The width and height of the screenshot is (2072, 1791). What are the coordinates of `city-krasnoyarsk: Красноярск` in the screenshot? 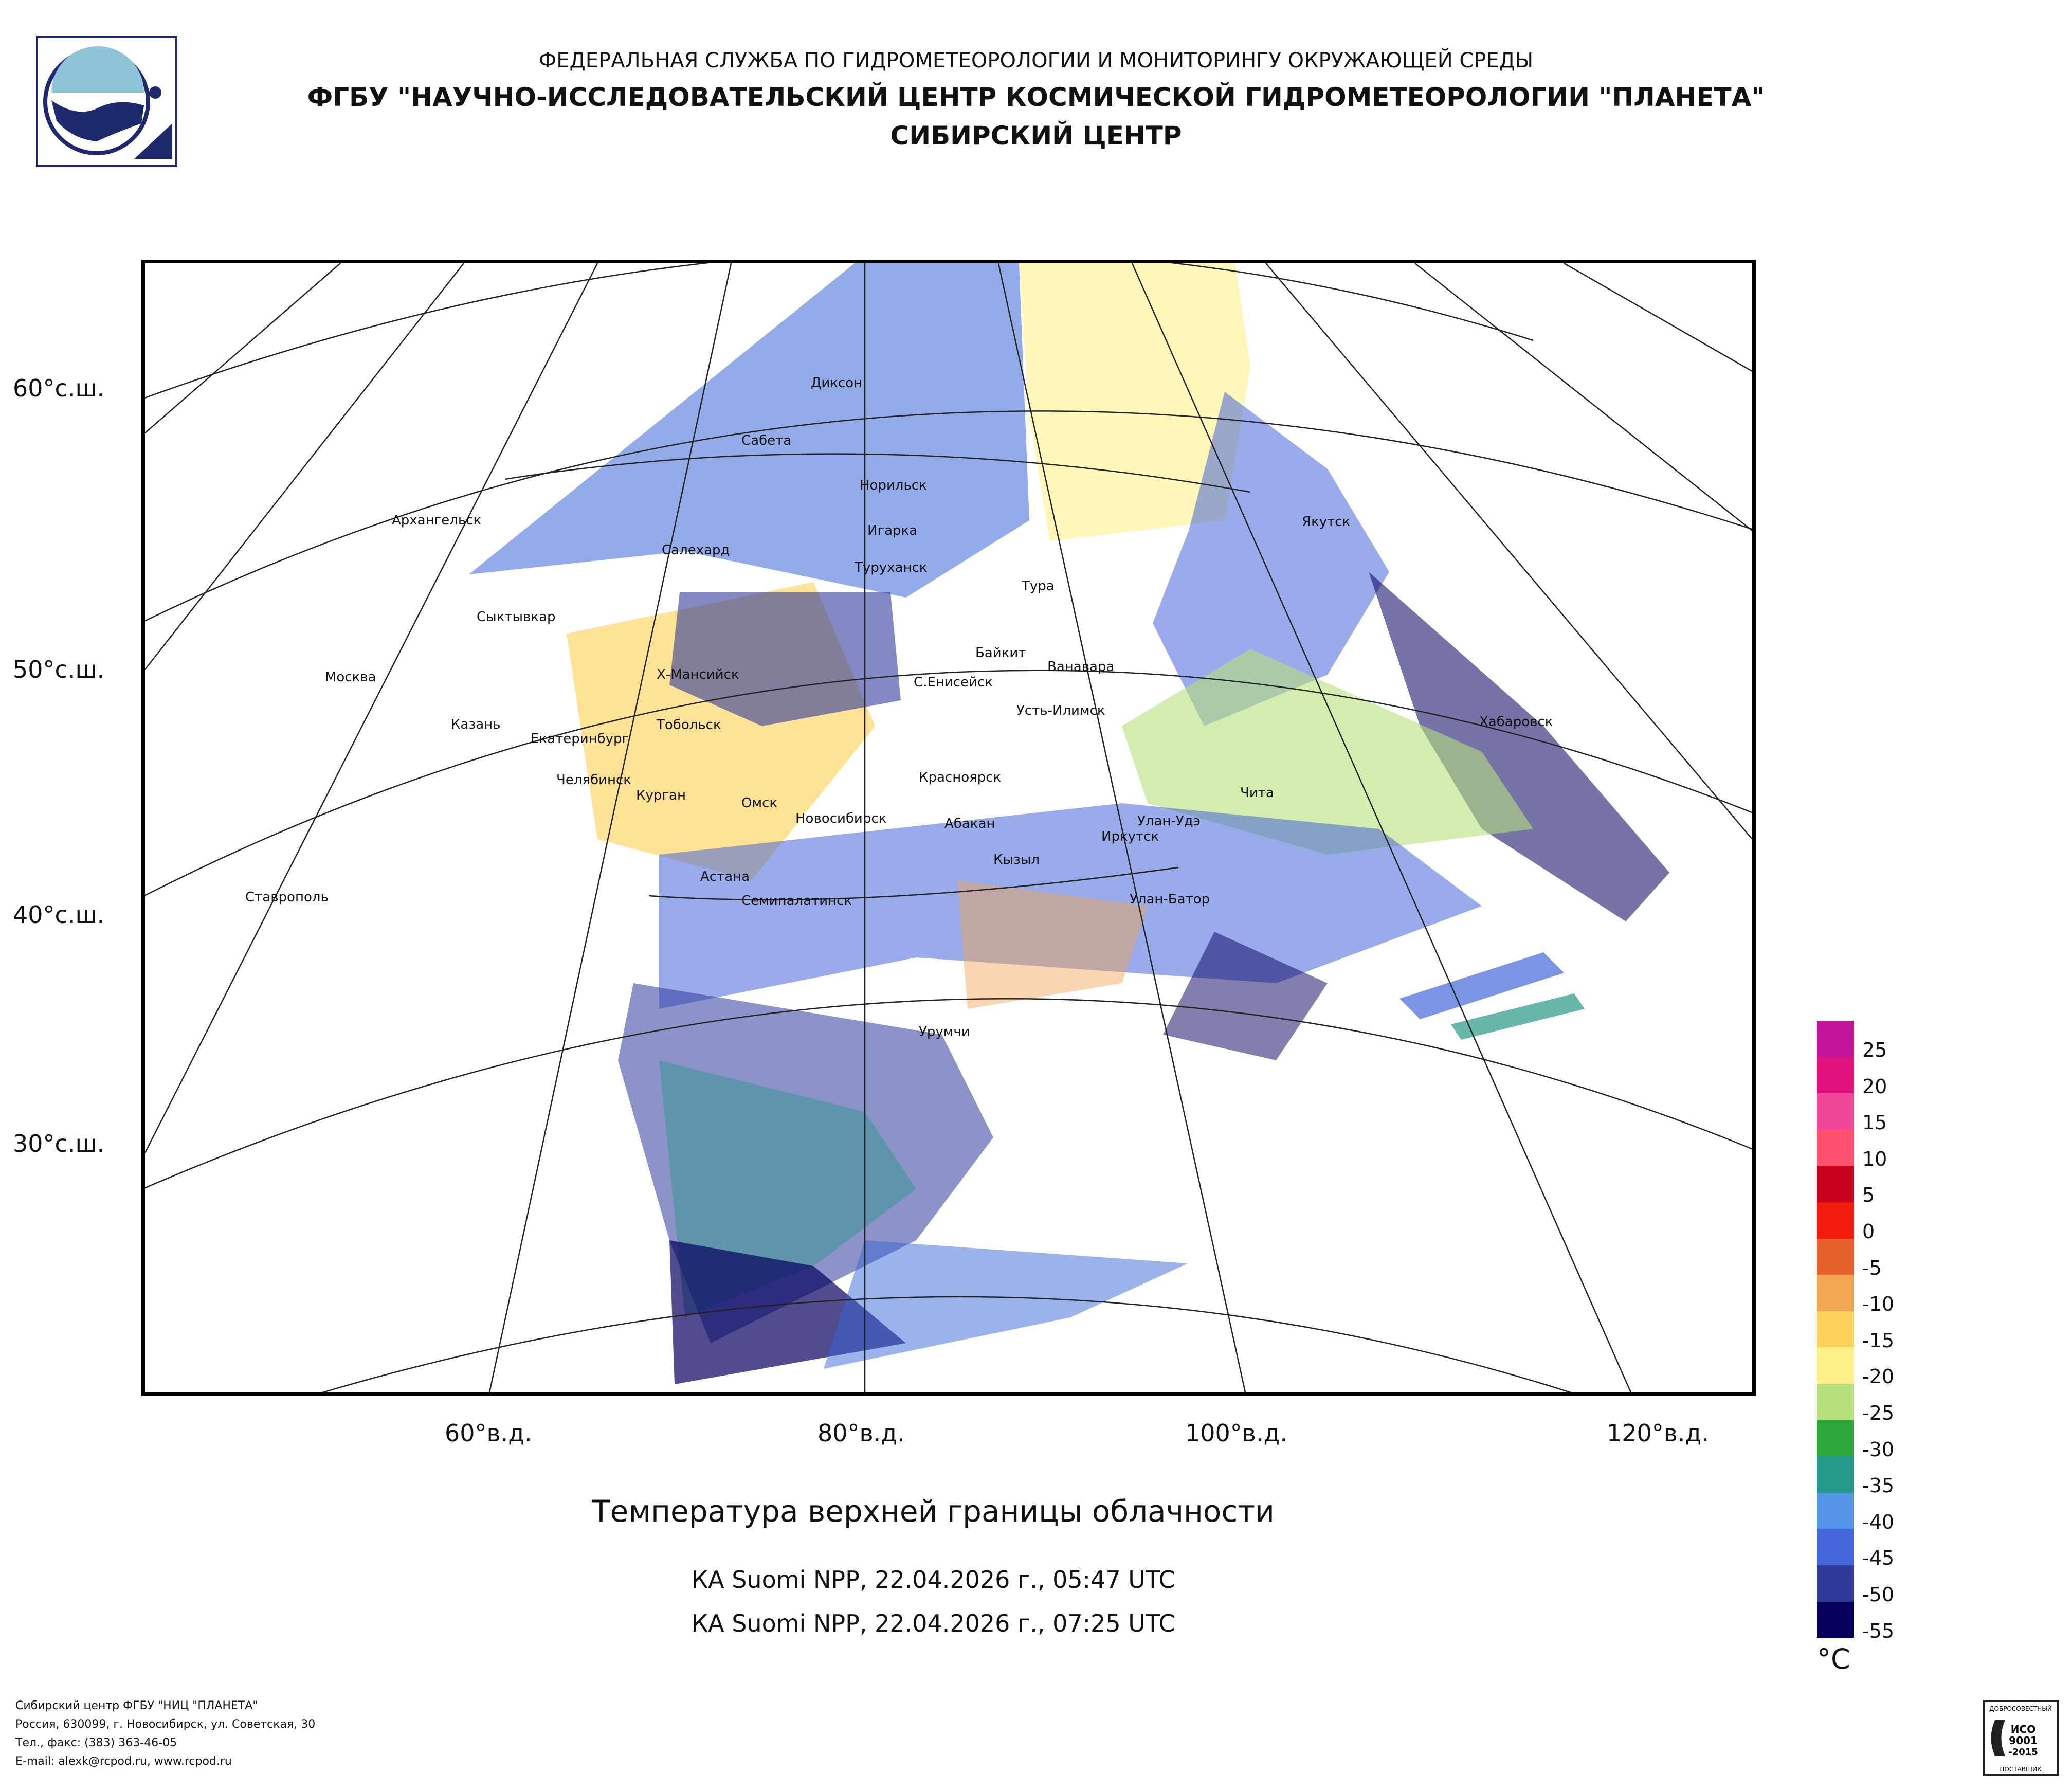 It's located at (960, 777).